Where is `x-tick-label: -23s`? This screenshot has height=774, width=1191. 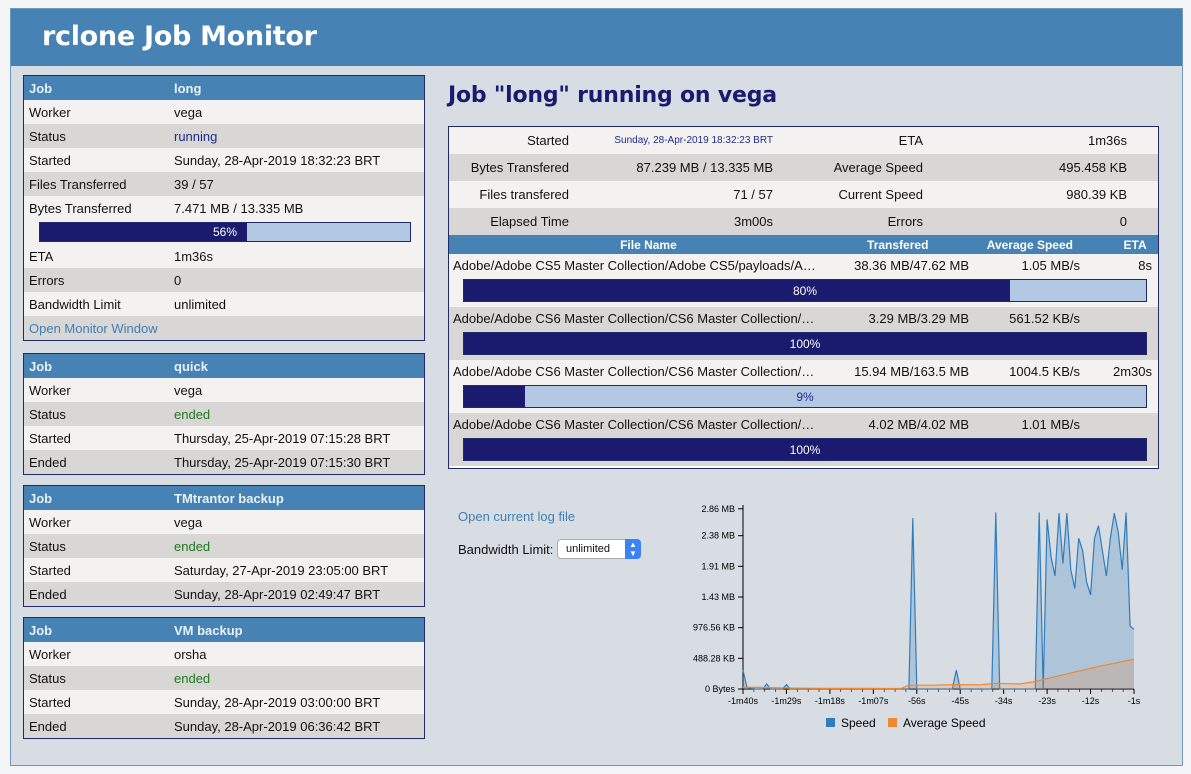
x-tick-label: -23s is located at coordinates (1047, 701).